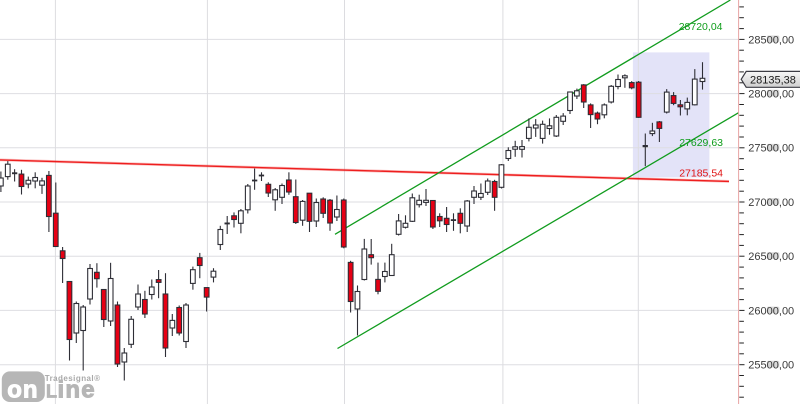 Image resolution: width=800 pixels, height=404 pixels. I want to click on svg-text: 28135,38, so click(773, 80).